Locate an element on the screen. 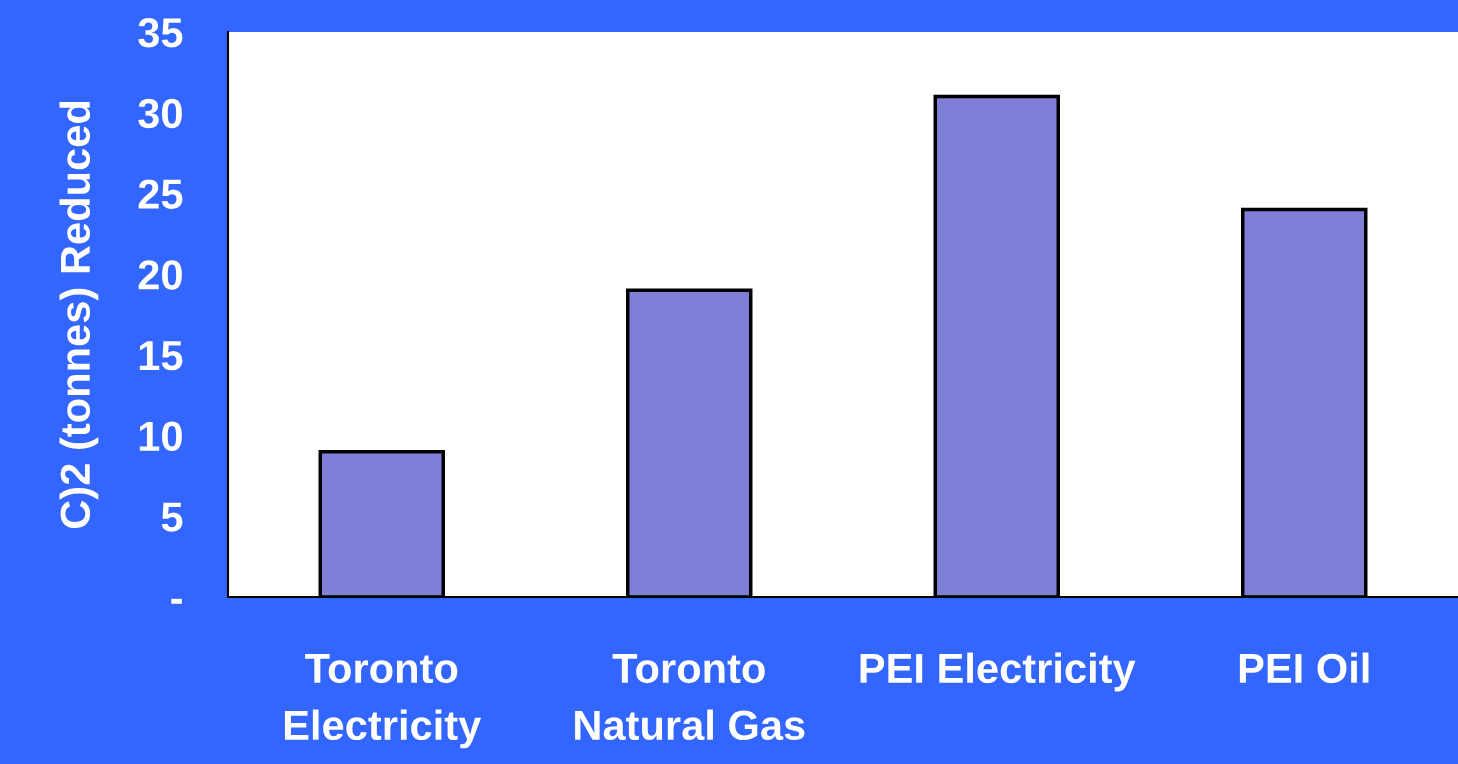 Image resolution: width=1458 pixels, height=764 pixels. y-tick-label: 35 is located at coordinates (160, 33).